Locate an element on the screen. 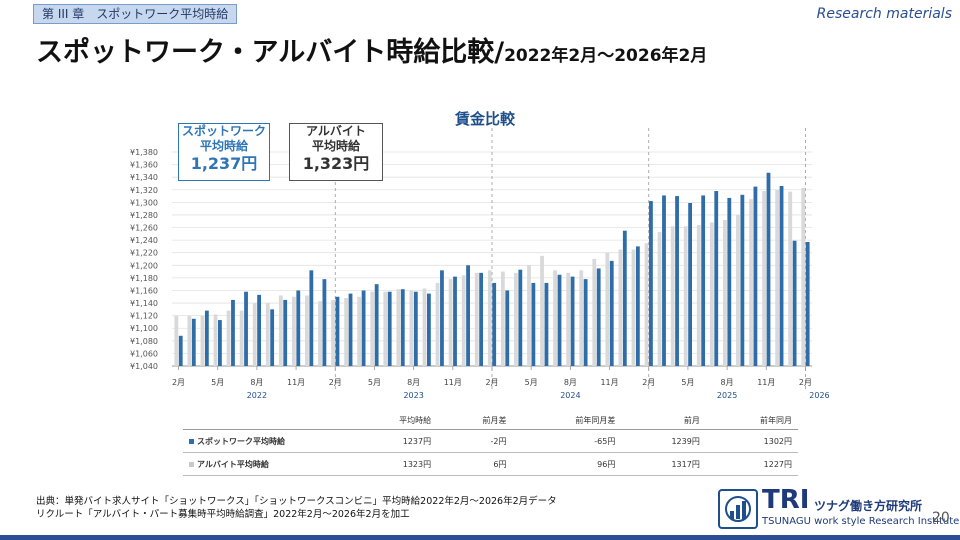 The width and height of the screenshot is (960, 540). y-tick-label: ¥1,100 is located at coordinates (144, 328).